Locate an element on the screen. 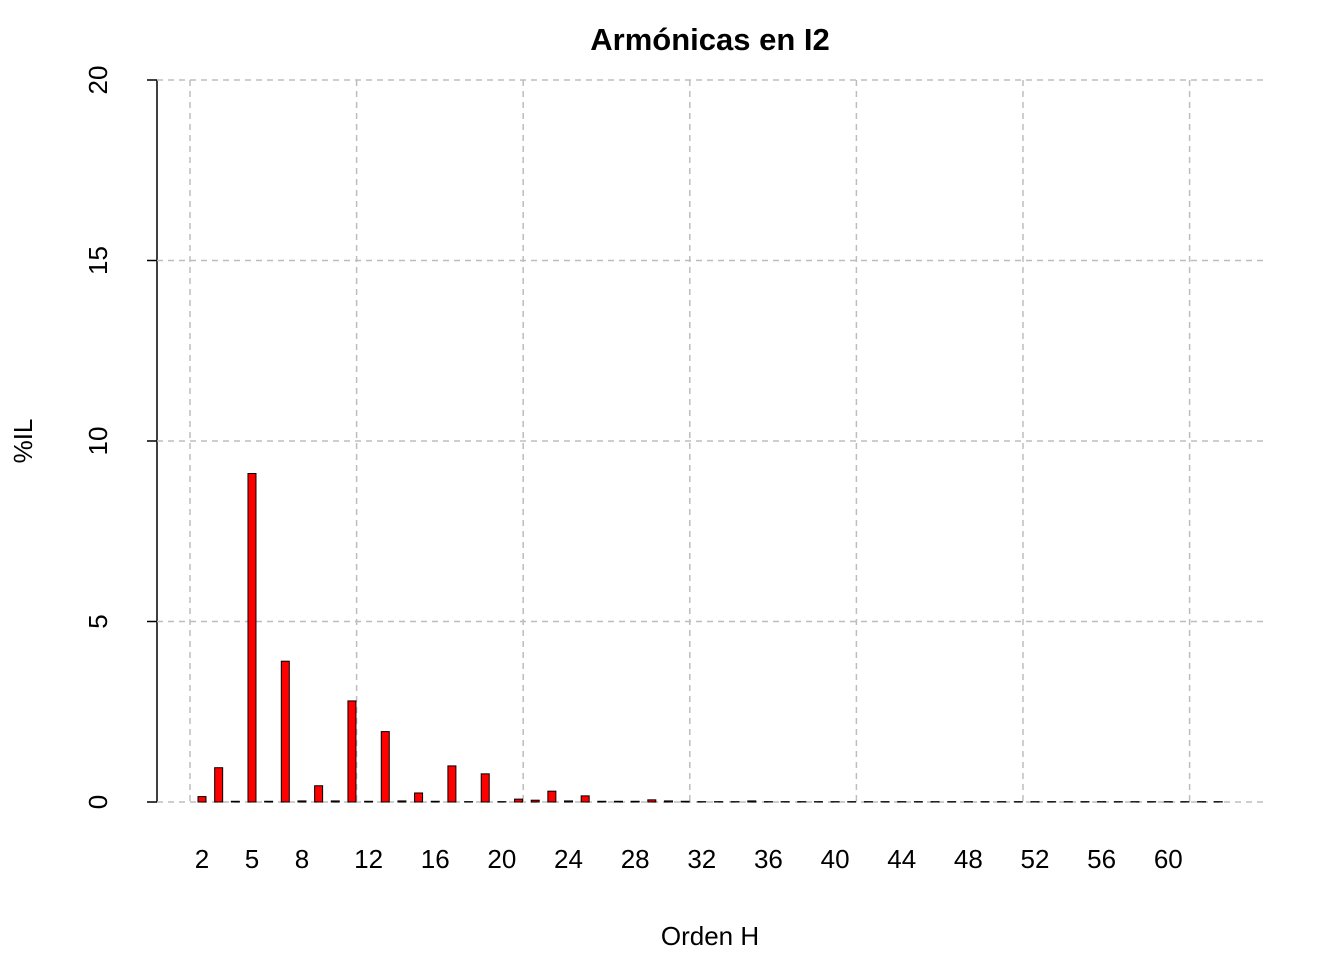 This screenshot has width=1344, height=960. x-tick-label: 32 is located at coordinates (701, 859).